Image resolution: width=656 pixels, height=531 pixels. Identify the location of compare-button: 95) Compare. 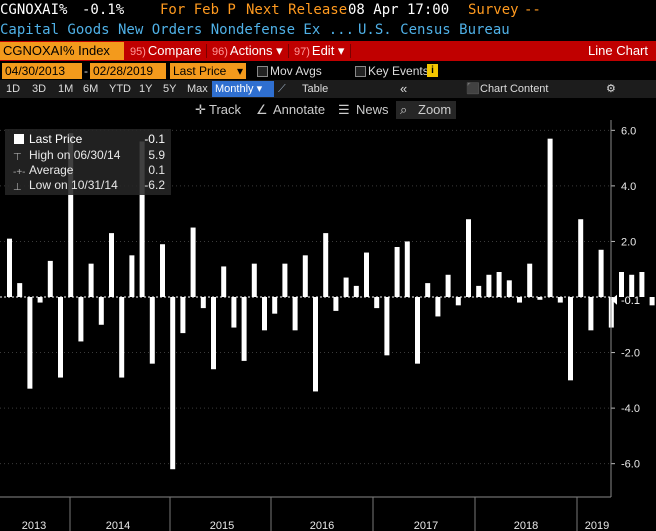
(165, 51).